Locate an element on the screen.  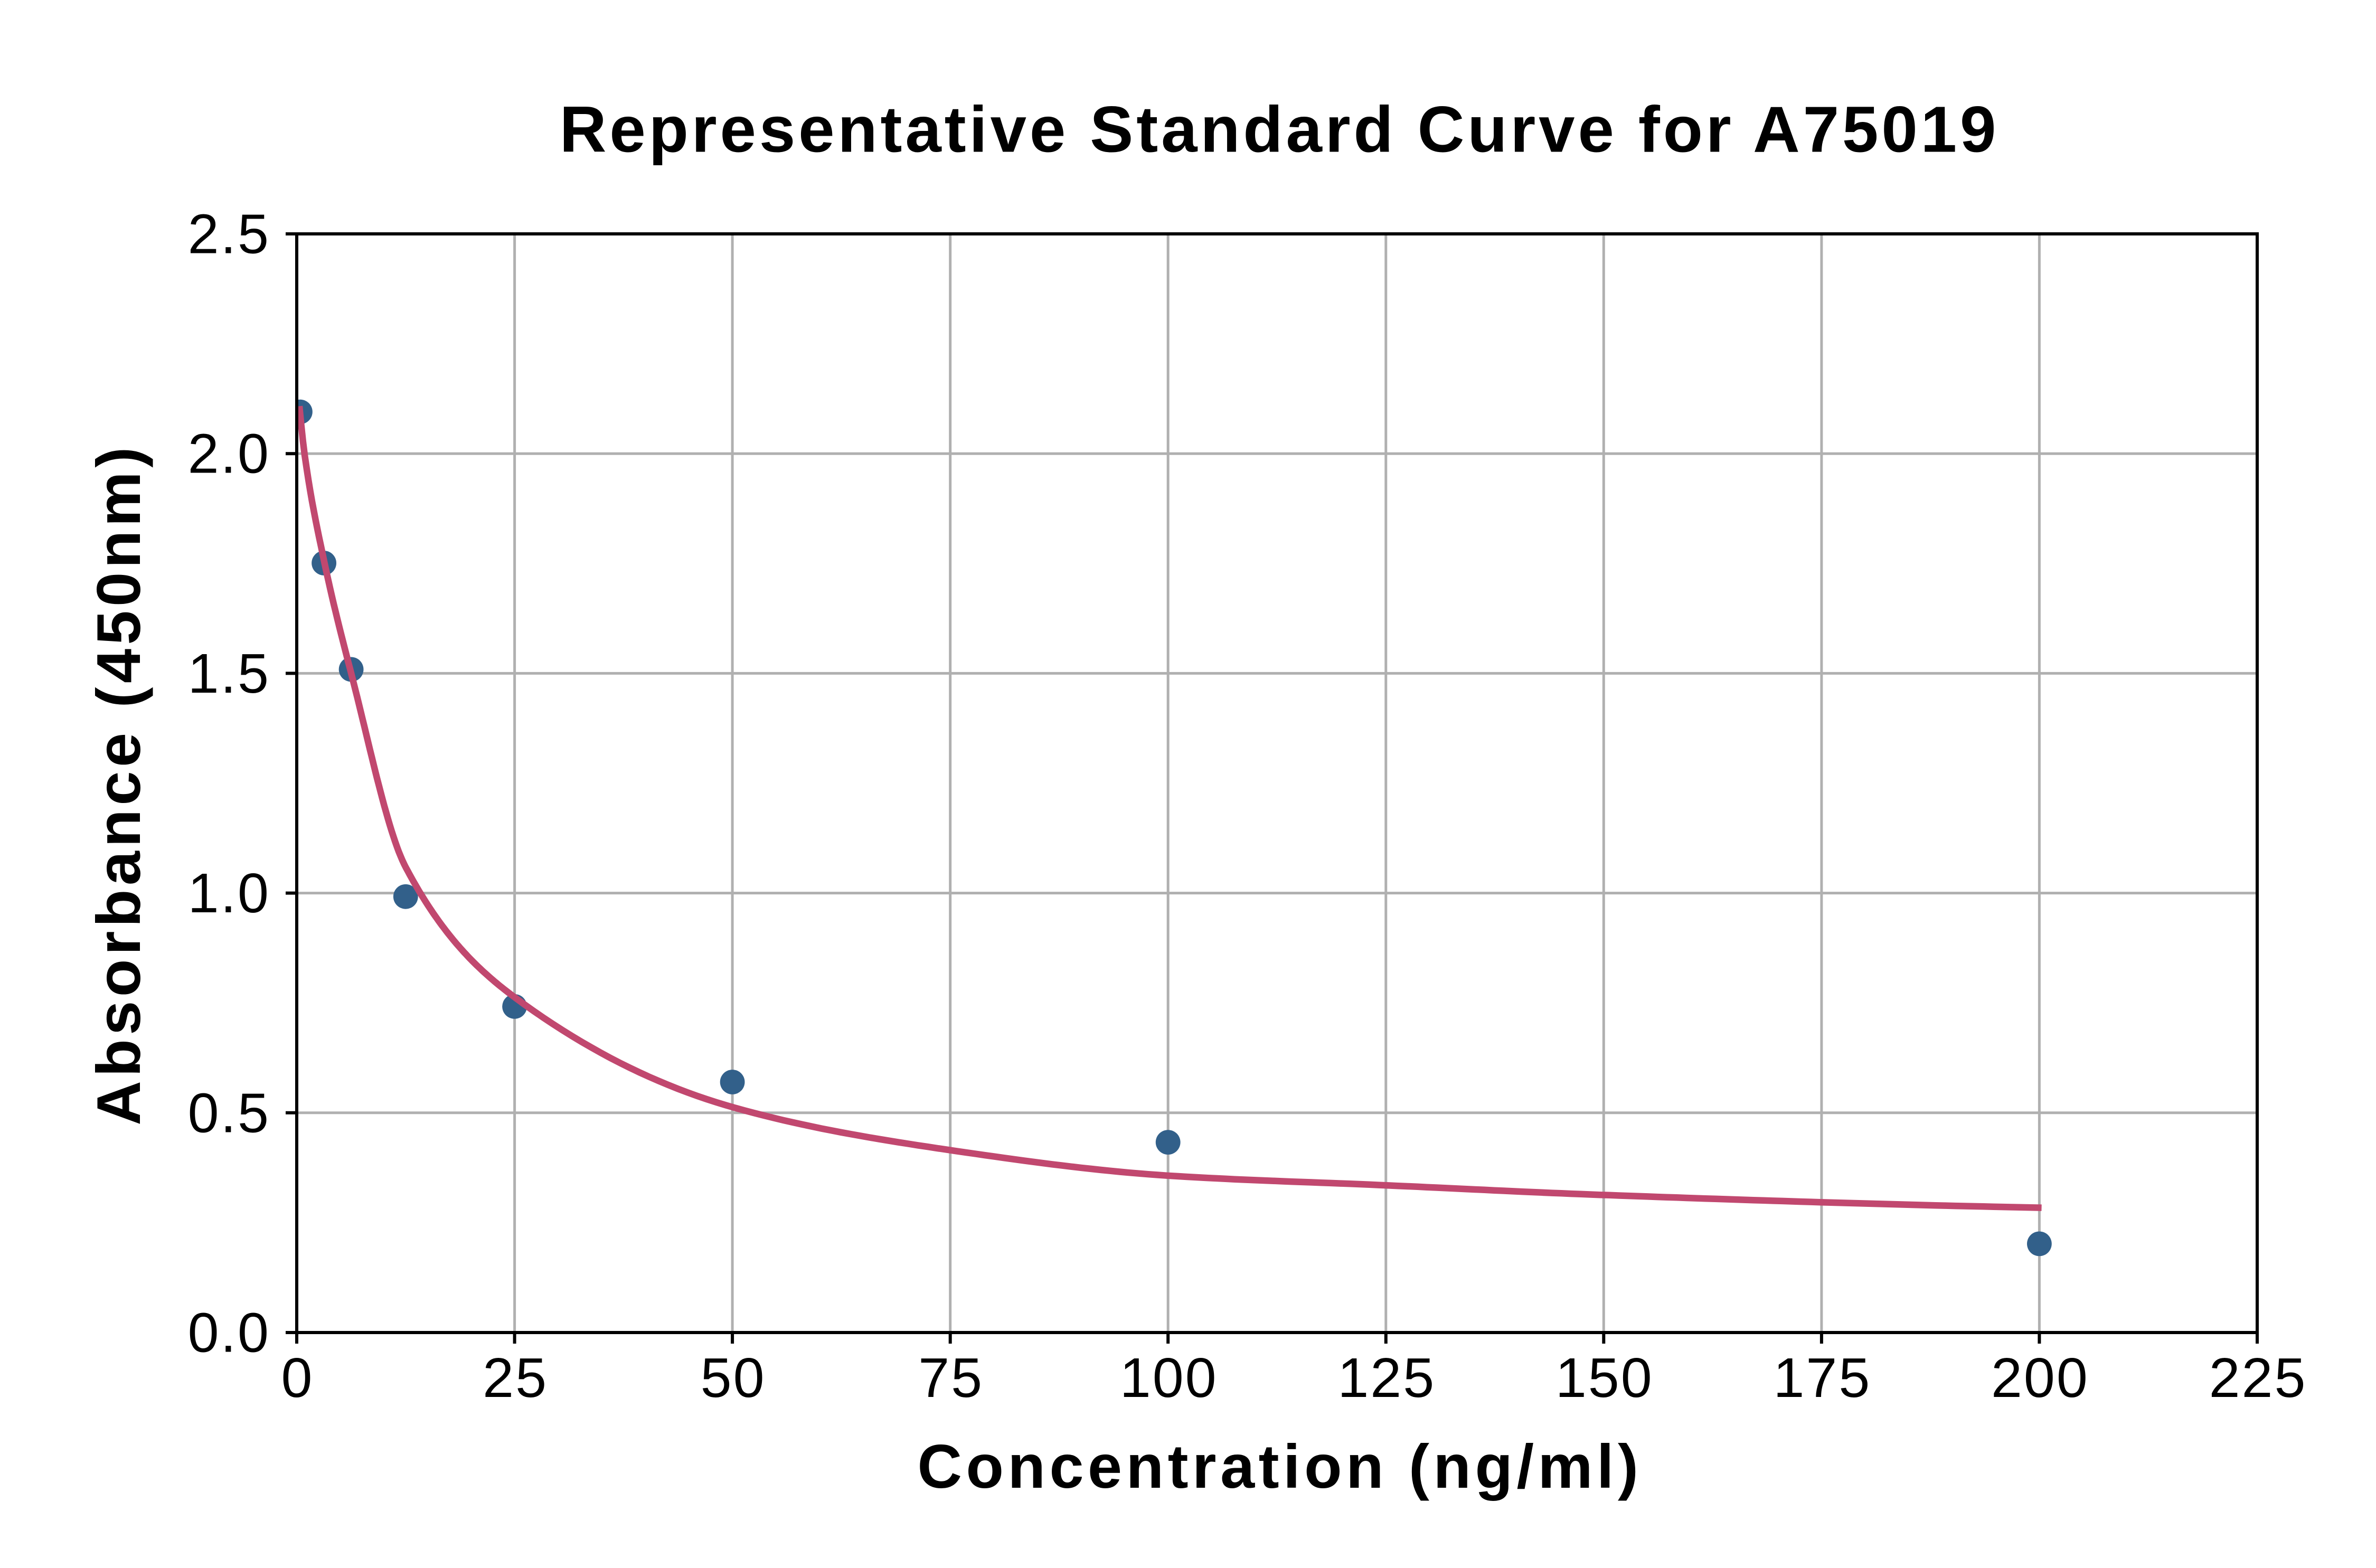
svg-text: 2.0 is located at coordinates (229, 454).